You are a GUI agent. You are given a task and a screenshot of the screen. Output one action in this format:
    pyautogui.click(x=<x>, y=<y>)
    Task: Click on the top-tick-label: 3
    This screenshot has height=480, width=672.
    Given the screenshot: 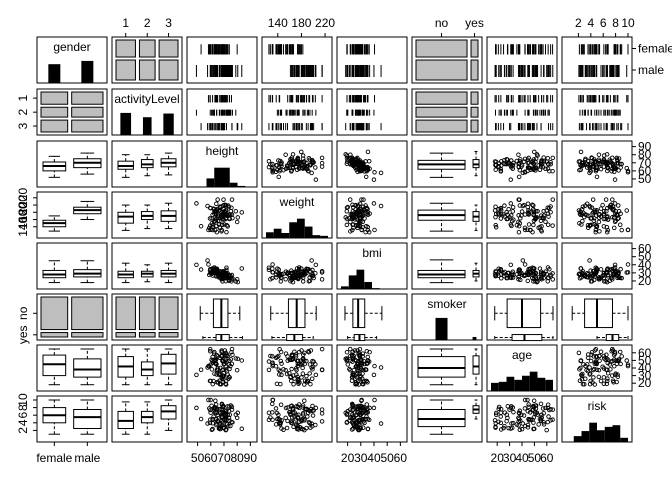 What is the action you would take?
    pyautogui.click(x=168, y=23)
    